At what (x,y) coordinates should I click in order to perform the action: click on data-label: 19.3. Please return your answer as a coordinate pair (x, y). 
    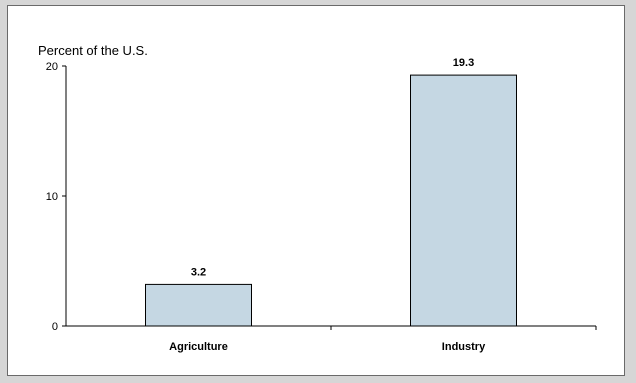
    Looking at the image, I should click on (463, 63).